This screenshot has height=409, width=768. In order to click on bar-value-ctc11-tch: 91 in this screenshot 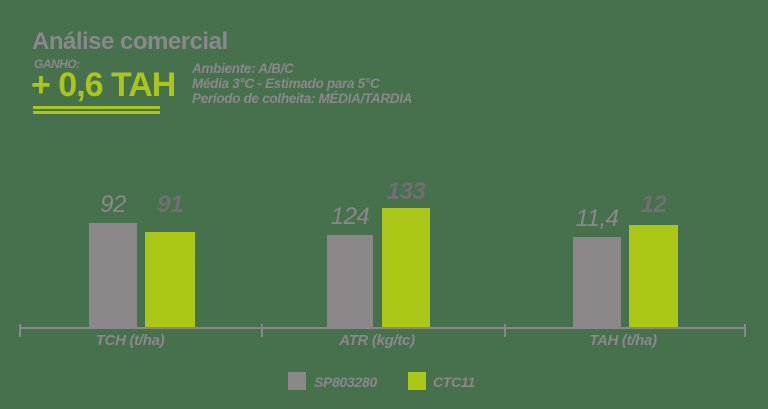, I will do `click(170, 204)`.